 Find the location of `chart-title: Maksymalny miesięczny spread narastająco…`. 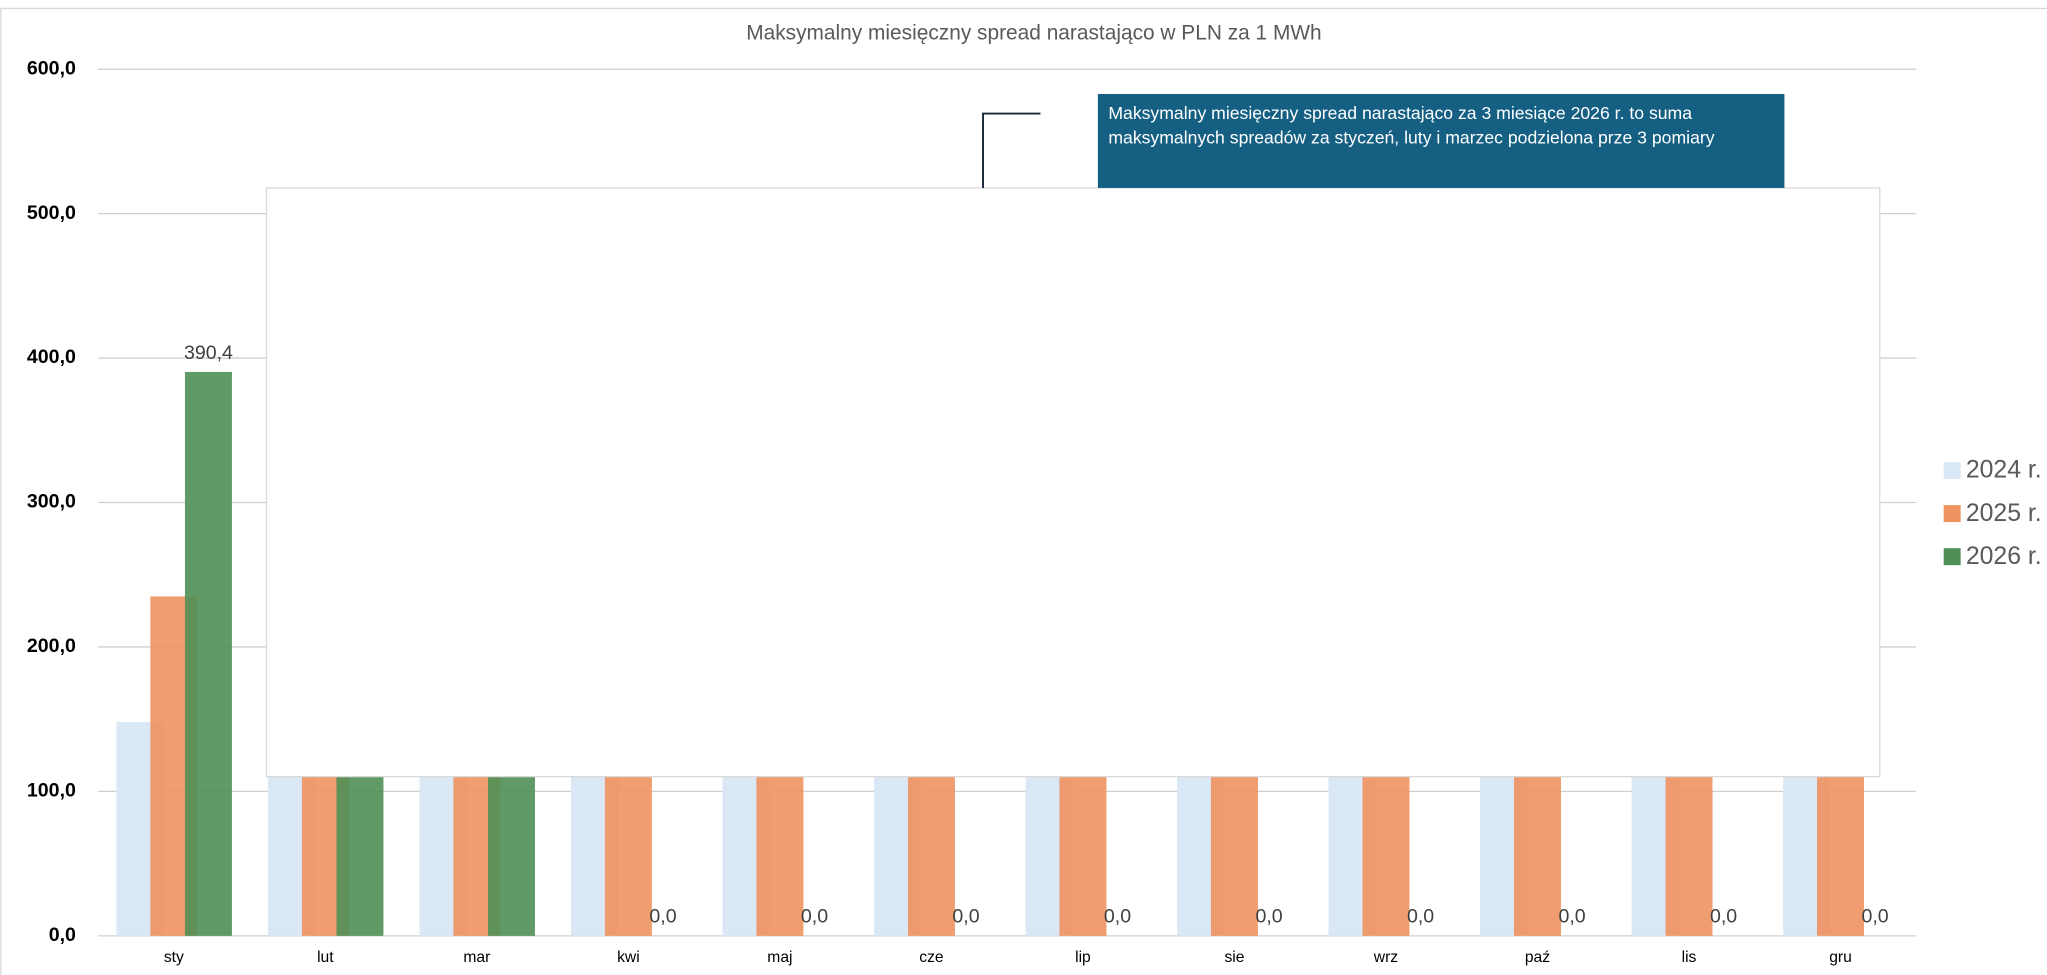

chart-title: Maksymalny miesięczny spread narastająco… is located at coordinates (1033, 32).